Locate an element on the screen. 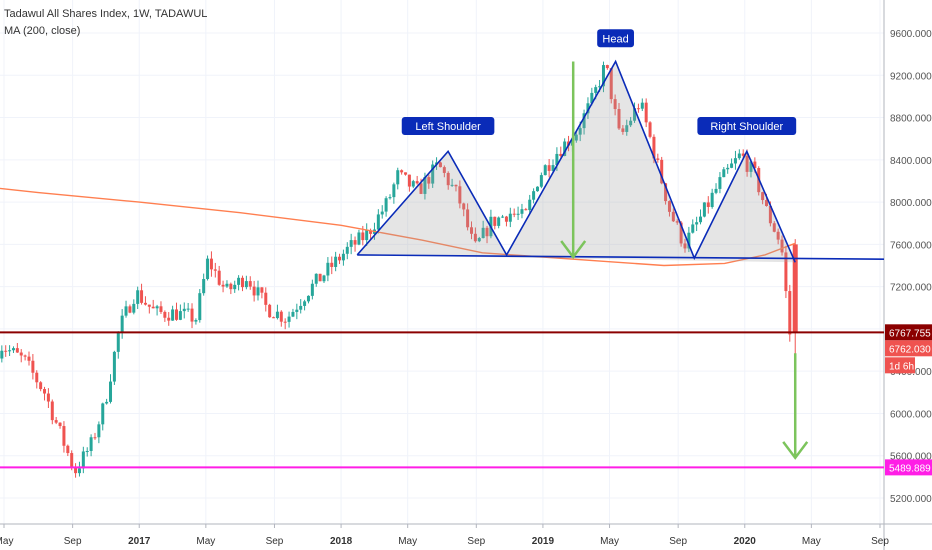 The height and width of the screenshot is (550, 932). neckline is located at coordinates (621, 257).